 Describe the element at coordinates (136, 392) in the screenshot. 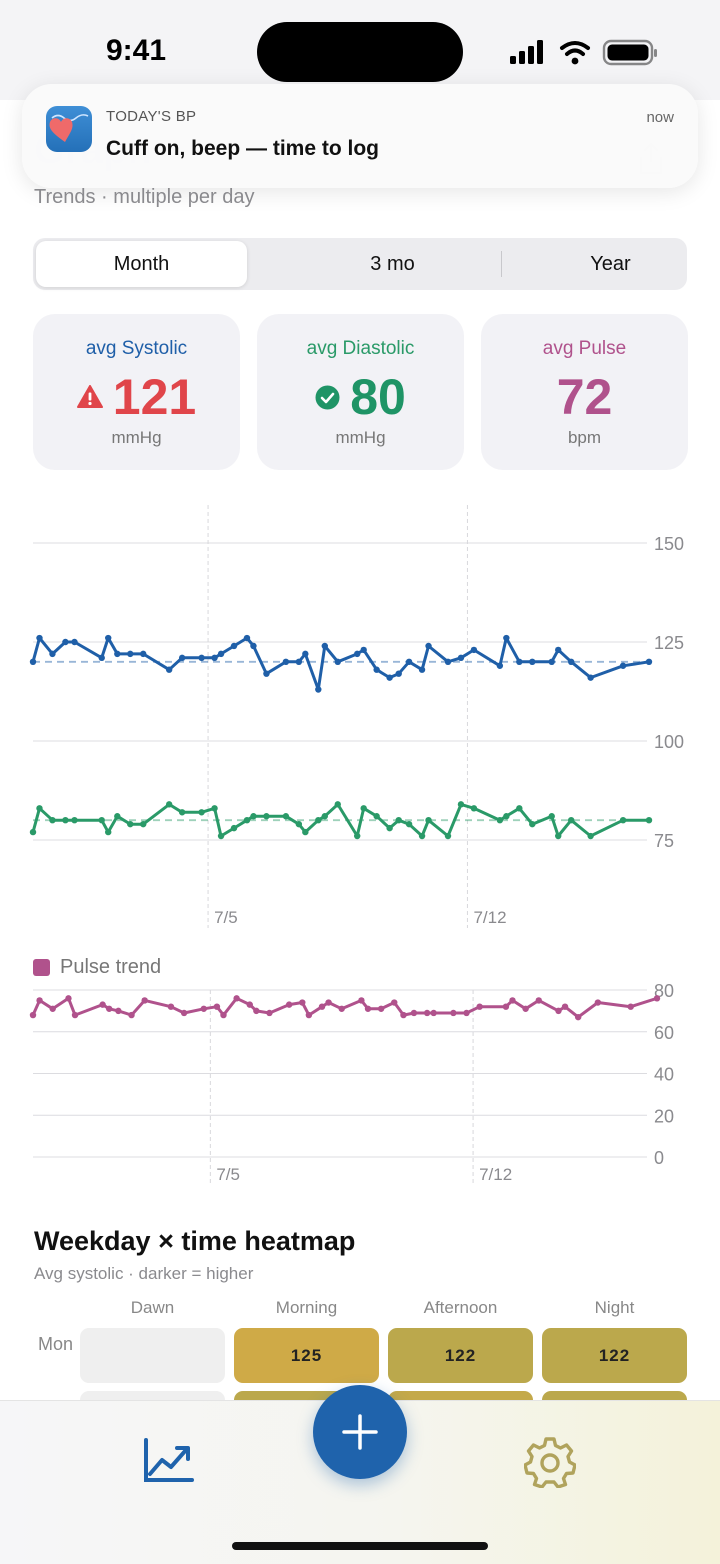

I see `systolic-card: avg Systolic 121 mmHg` at that location.